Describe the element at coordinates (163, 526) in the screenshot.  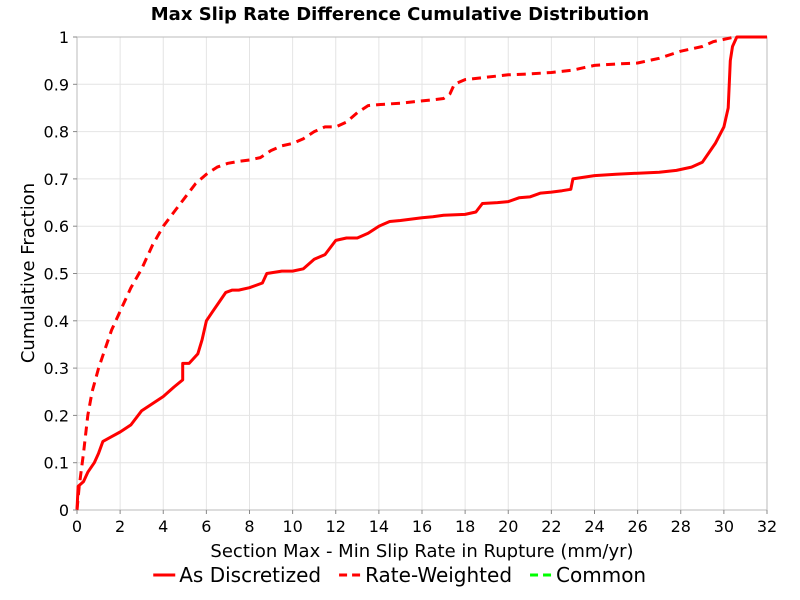
I see `x-tick-label: 4` at that location.